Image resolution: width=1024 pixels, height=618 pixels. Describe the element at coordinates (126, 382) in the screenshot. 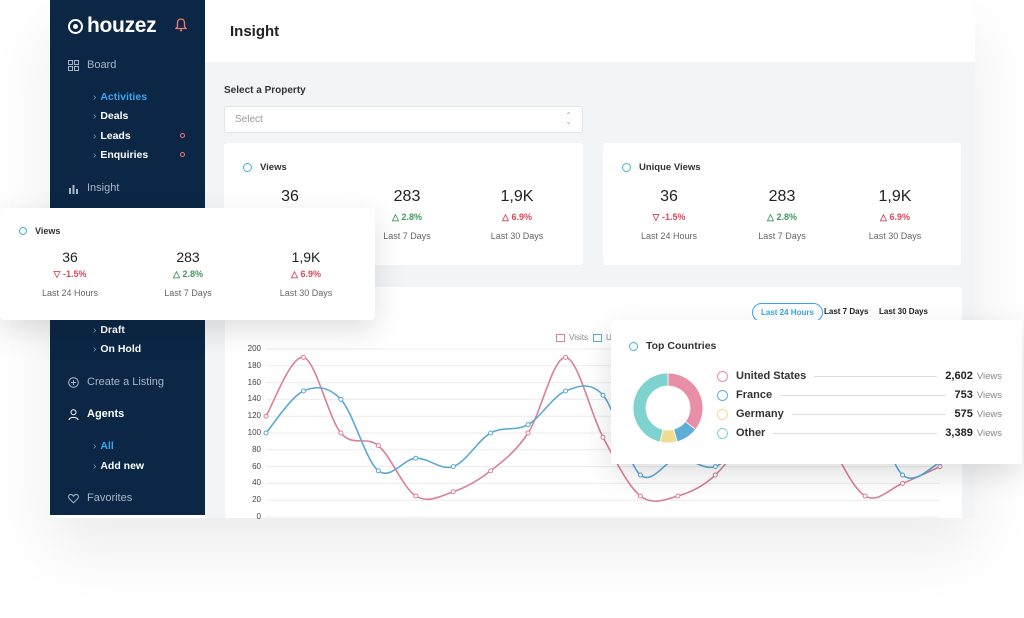

I see `nav-create-listing-label: Create a Listing` at that location.